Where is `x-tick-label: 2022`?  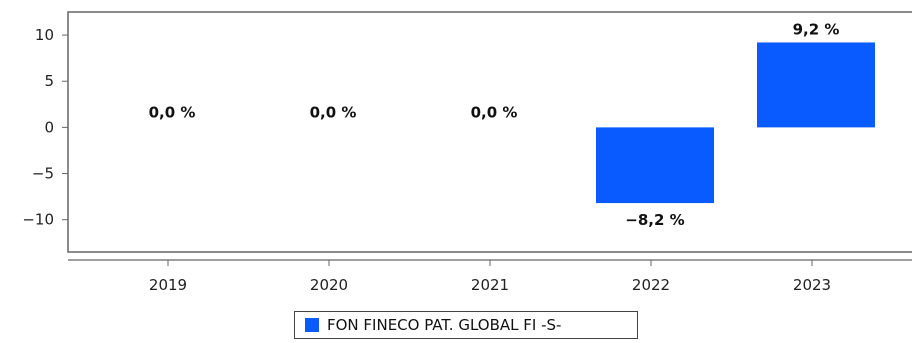 x-tick-label: 2022 is located at coordinates (651, 285).